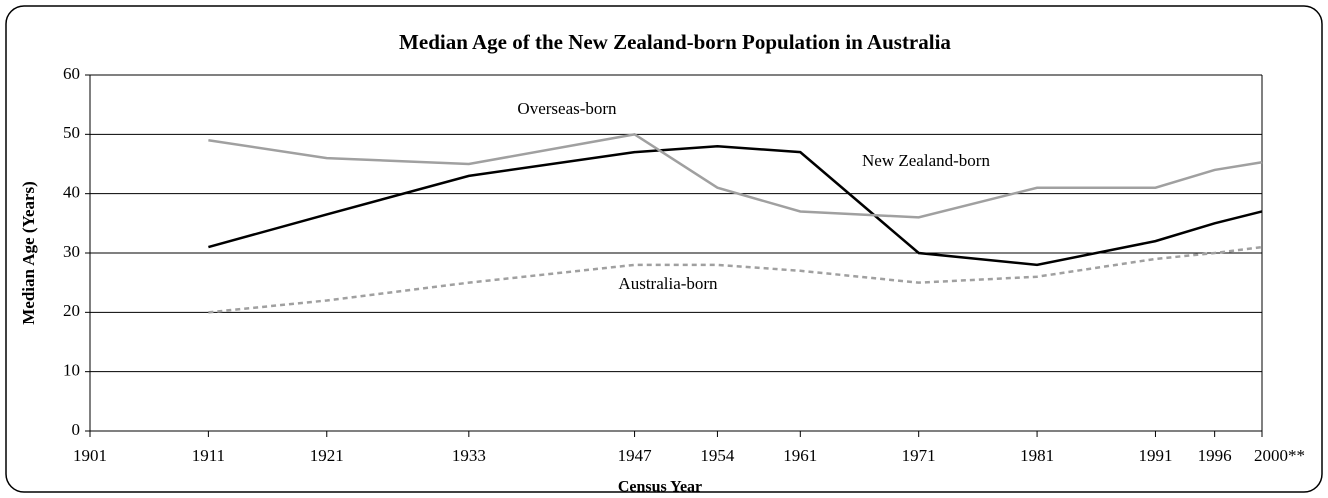 The image size is (1328, 498). What do you see at coordinates (71, 310) in the screenshot?
I see `y-tick-label: 20` at bounding box center [71, 310].